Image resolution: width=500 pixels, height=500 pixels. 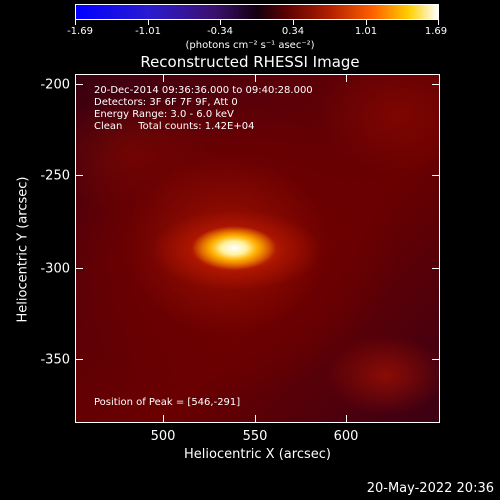 I want to click on x-tick-label: 500, so click(x=163, y=436).